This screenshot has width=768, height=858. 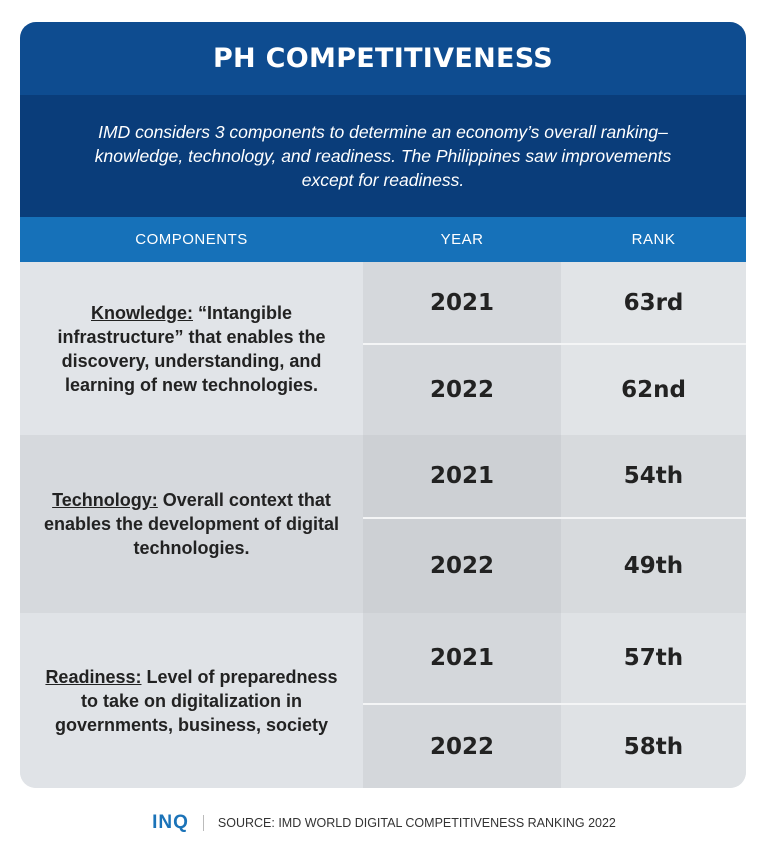 I want to click on rank-cell: 54th, so click(x=653, y=476).